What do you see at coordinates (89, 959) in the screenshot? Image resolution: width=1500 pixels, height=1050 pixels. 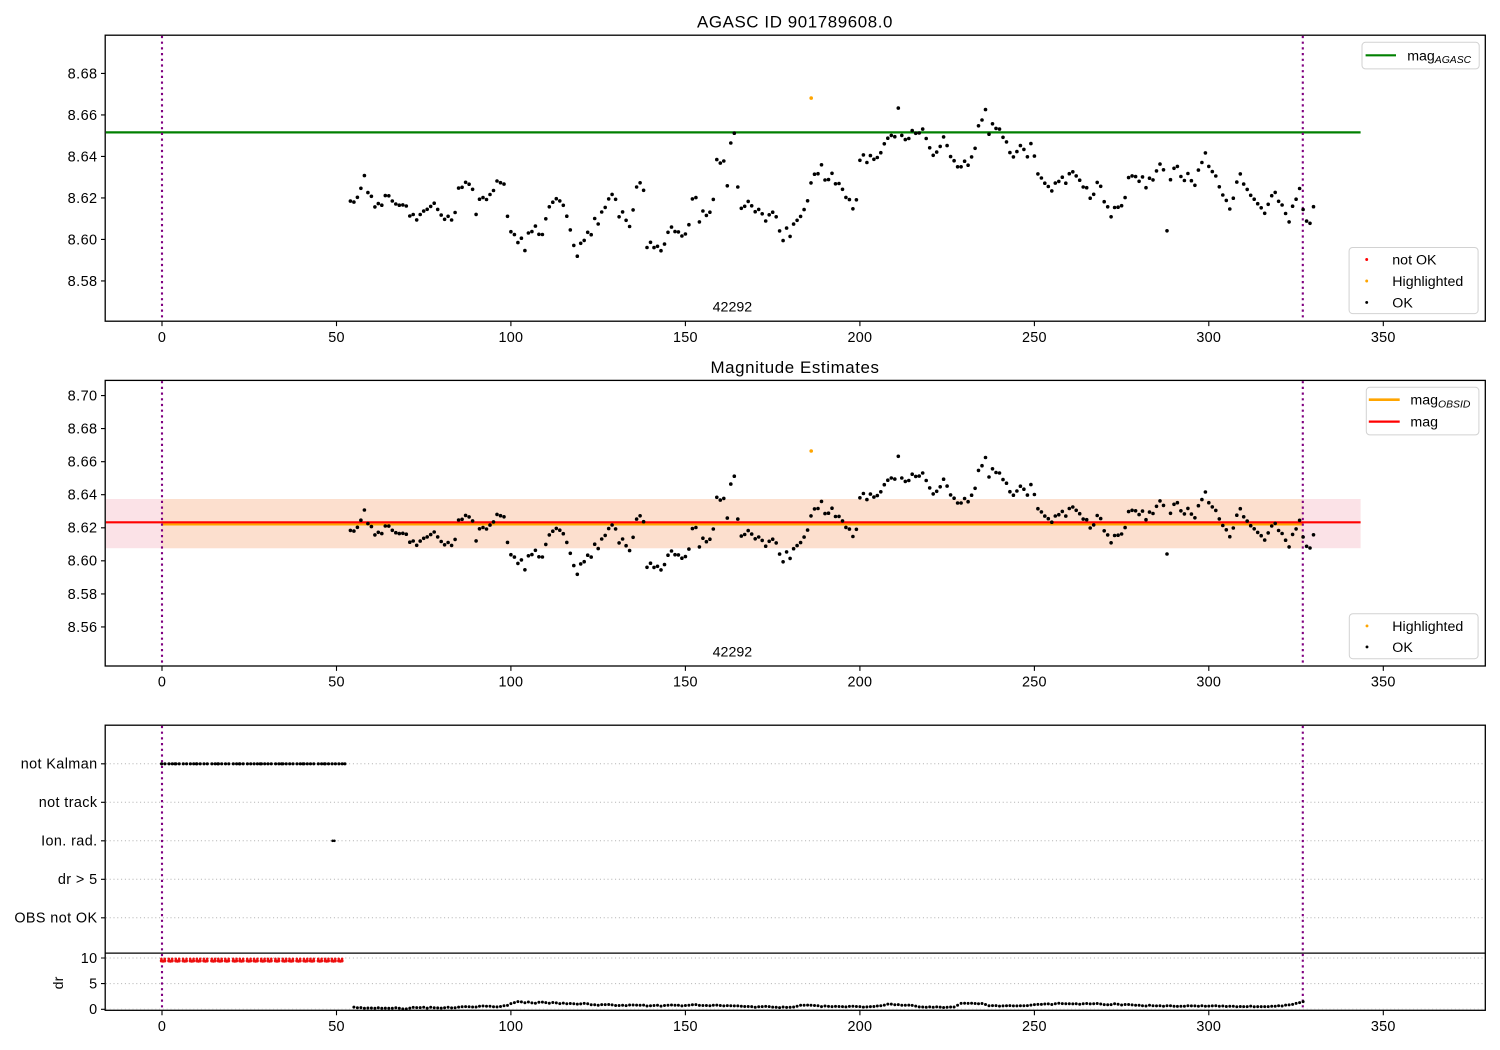 I see `svg-text: 10` at bounding box center [89, 959].